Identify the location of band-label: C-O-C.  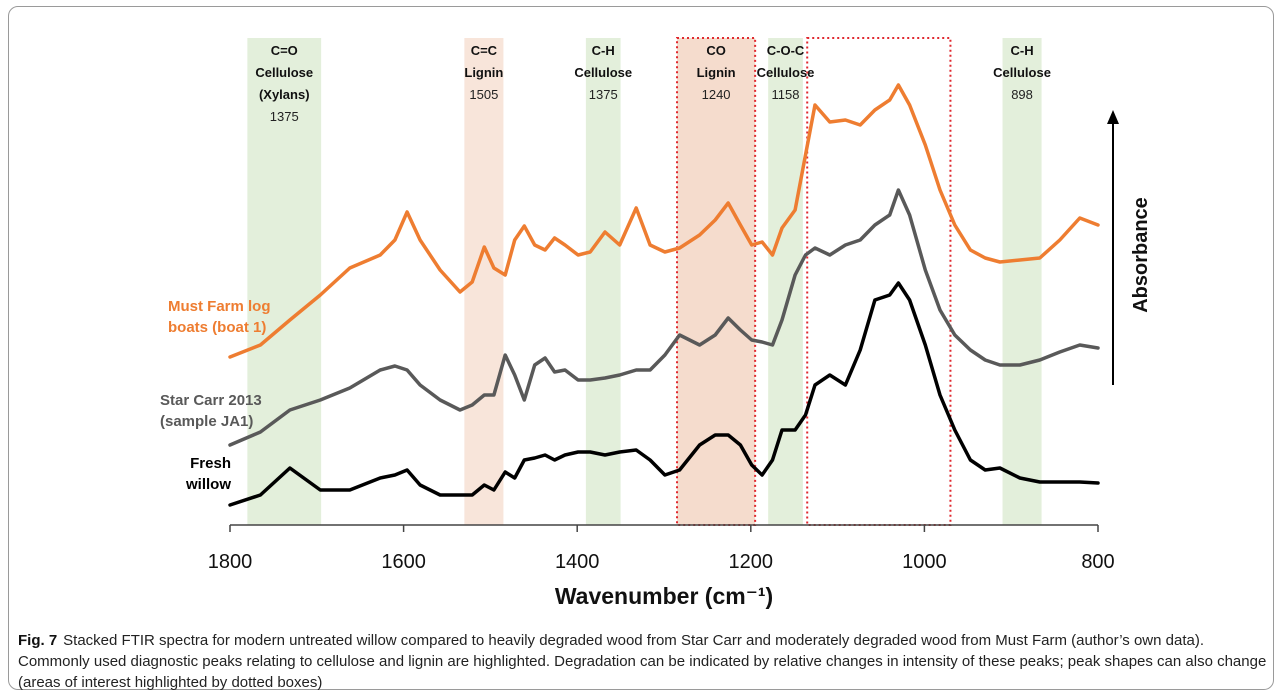
(786, 50).